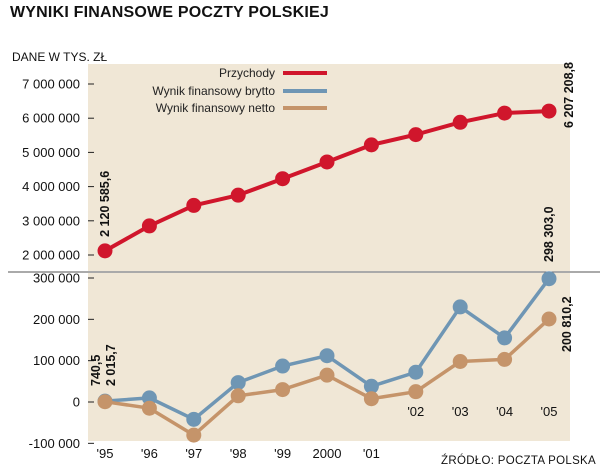 This screenshot has width=600, height=468. What do you see at coordinates (51, 118) in the screenshot?
I see `y-axis-top-tick-label: 6 000 000` at bounding box center [51, 118].